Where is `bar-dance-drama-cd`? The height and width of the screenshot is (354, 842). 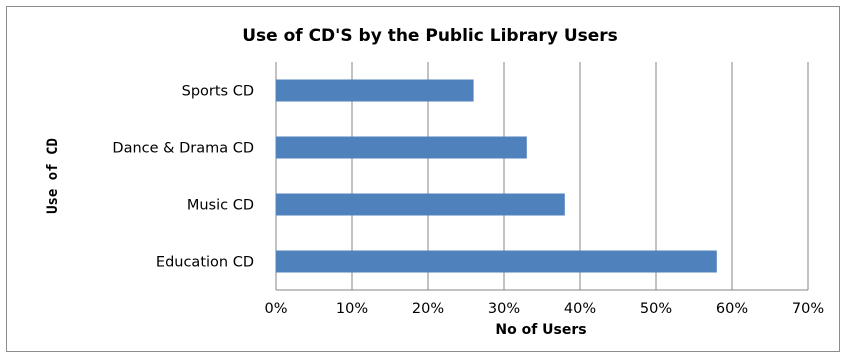
bar-dance-drama-cd is located at coordinates (401, 147).